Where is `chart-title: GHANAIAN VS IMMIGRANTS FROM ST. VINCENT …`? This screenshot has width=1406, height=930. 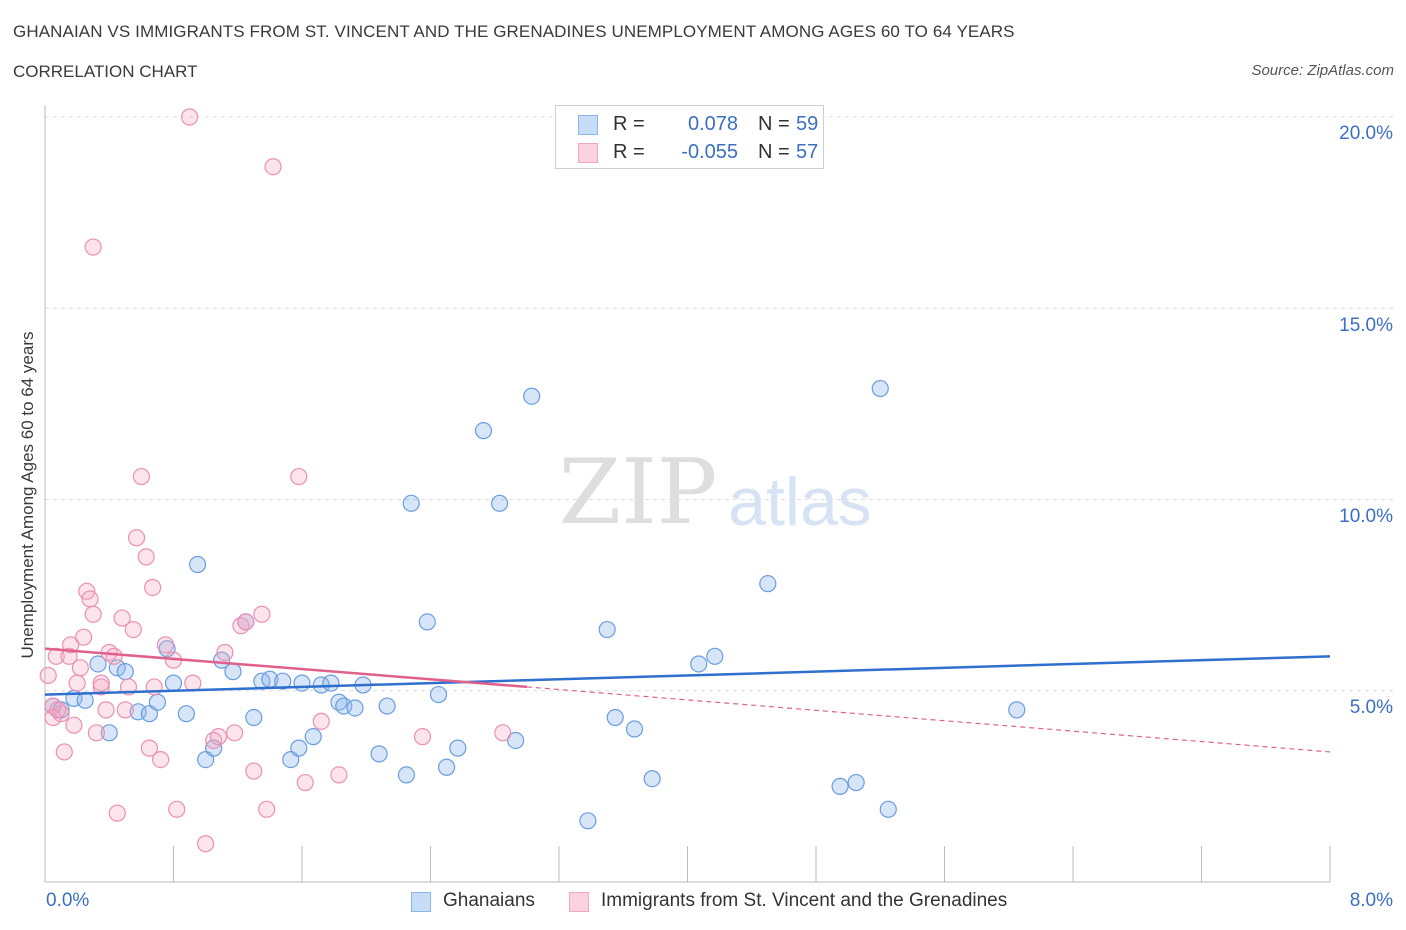
chart-title: GHANAIAN VS IMMIGRANTS FROM ST. VINCENT … is located at coordinates (514, 31).